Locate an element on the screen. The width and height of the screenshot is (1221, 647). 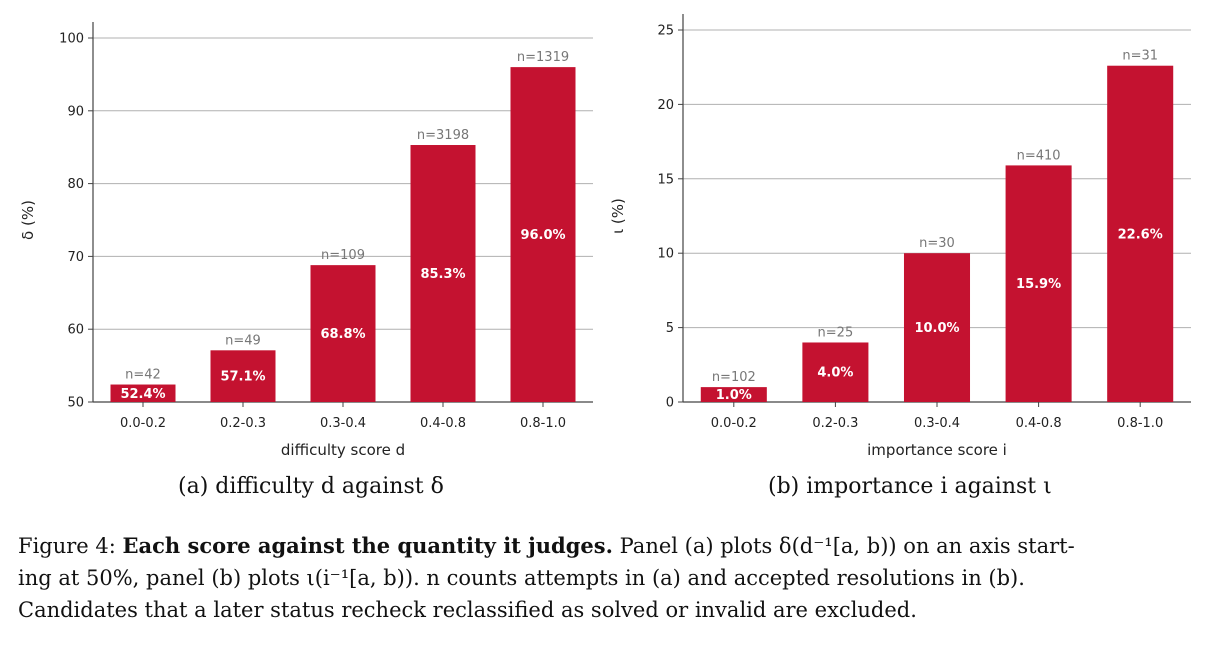
panel-b-value-label-4: 22.6% is located at coordinates (1140, 234).